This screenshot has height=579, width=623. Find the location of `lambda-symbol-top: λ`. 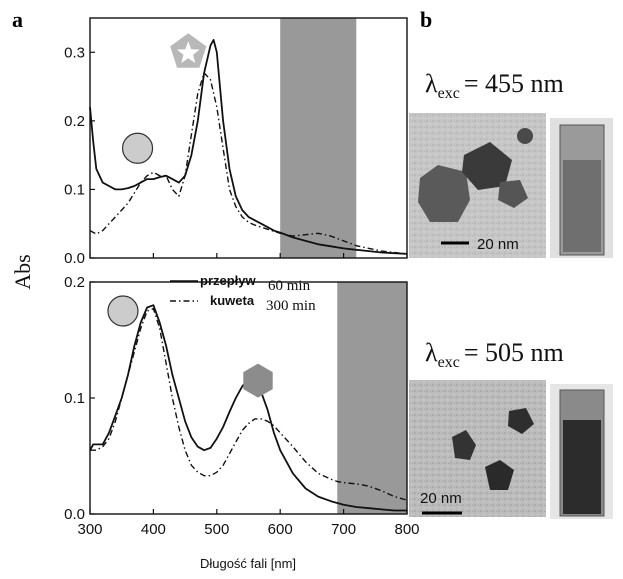

lambda-symbol-top: λ is located at coordinates (431, 83).